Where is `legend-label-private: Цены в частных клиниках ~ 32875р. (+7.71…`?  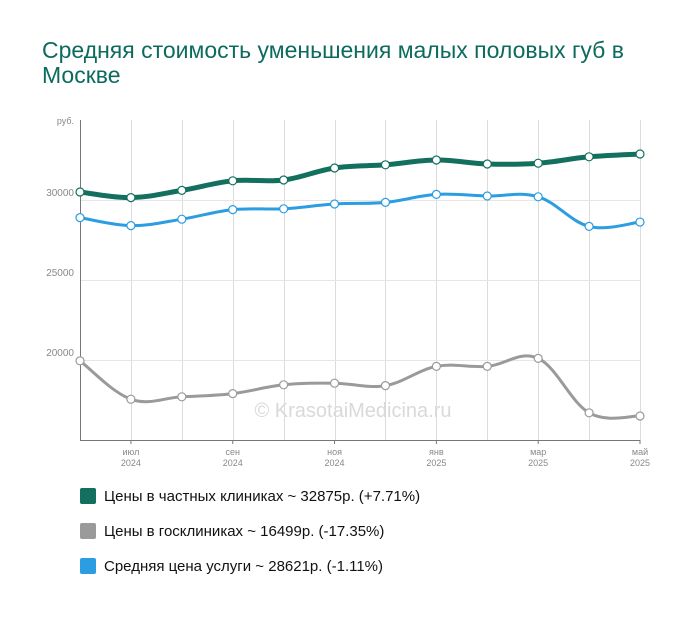
legend-label-private: Цены в частных клиниках ~ 32875р. (+7.71… is located at coordinates (262, 496).